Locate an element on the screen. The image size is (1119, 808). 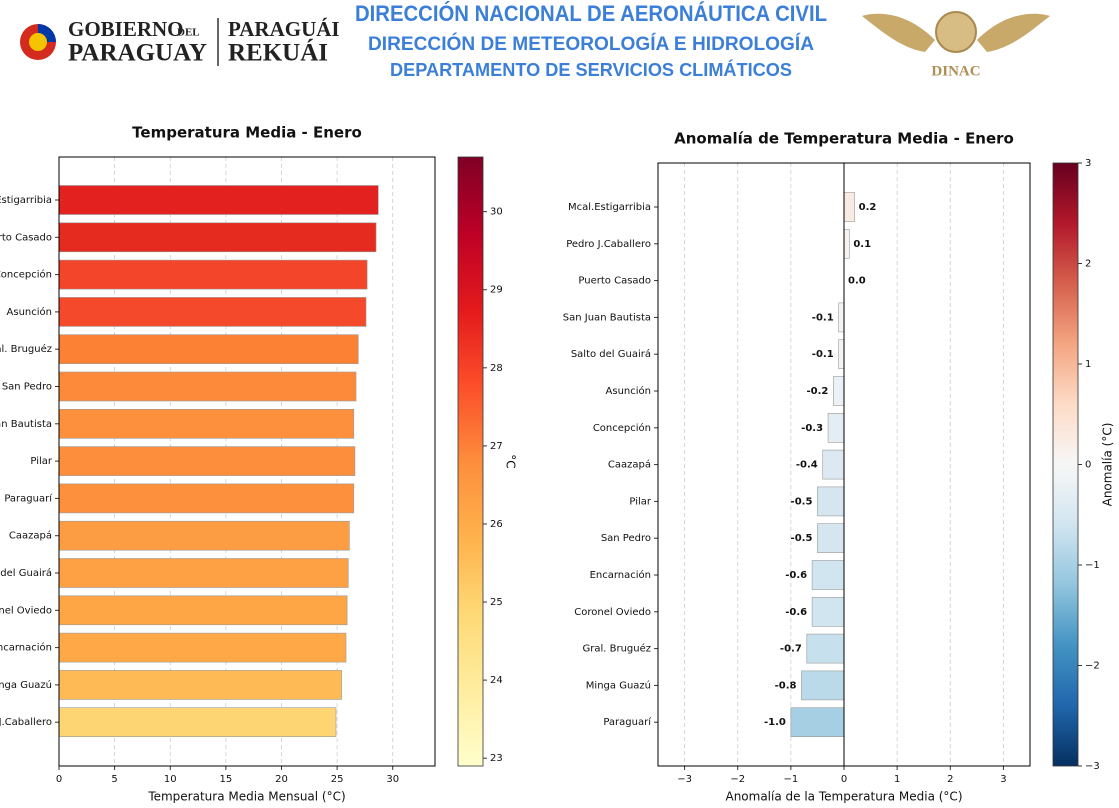
dinac-text: DINAC is located at coordinates (955, 71).